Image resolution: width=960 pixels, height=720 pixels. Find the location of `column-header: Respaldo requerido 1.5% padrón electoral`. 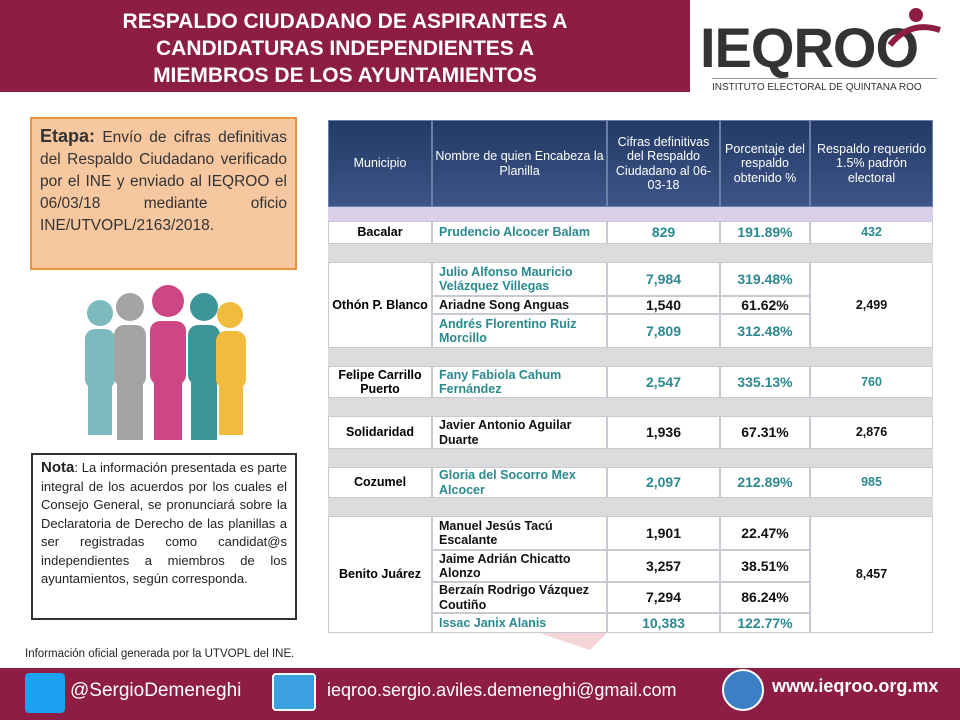

column-header: Respaldo requerido 1.5% padrón electoral is located at coordinates (871, 163).